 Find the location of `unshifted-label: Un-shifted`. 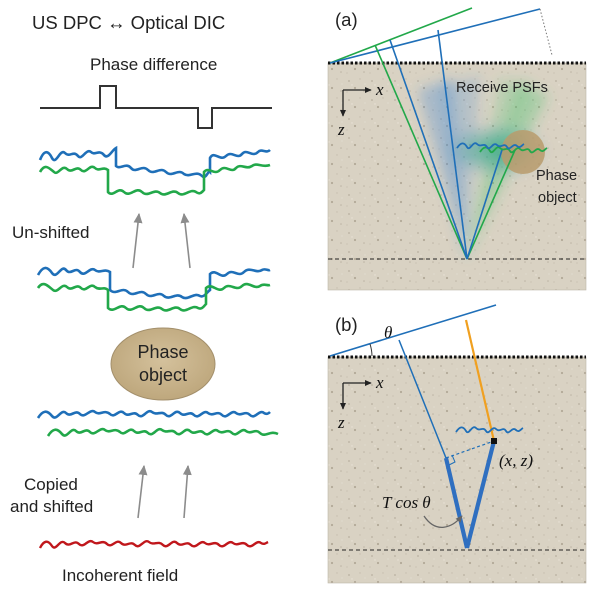

unshifted-label: Un-shifted is located at coordinates (50, 232).